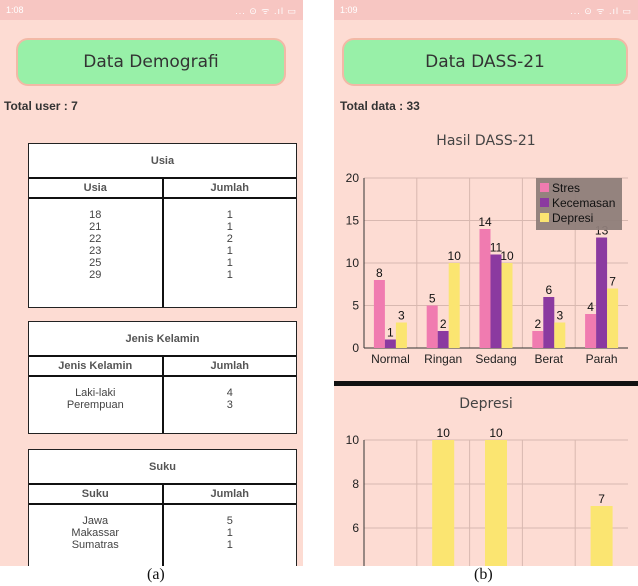 This screenshot has width=638, height=586. Describe the element at coordinates (95, 545) in the screenshot. I see `table-cell: Sumatras` at that location.